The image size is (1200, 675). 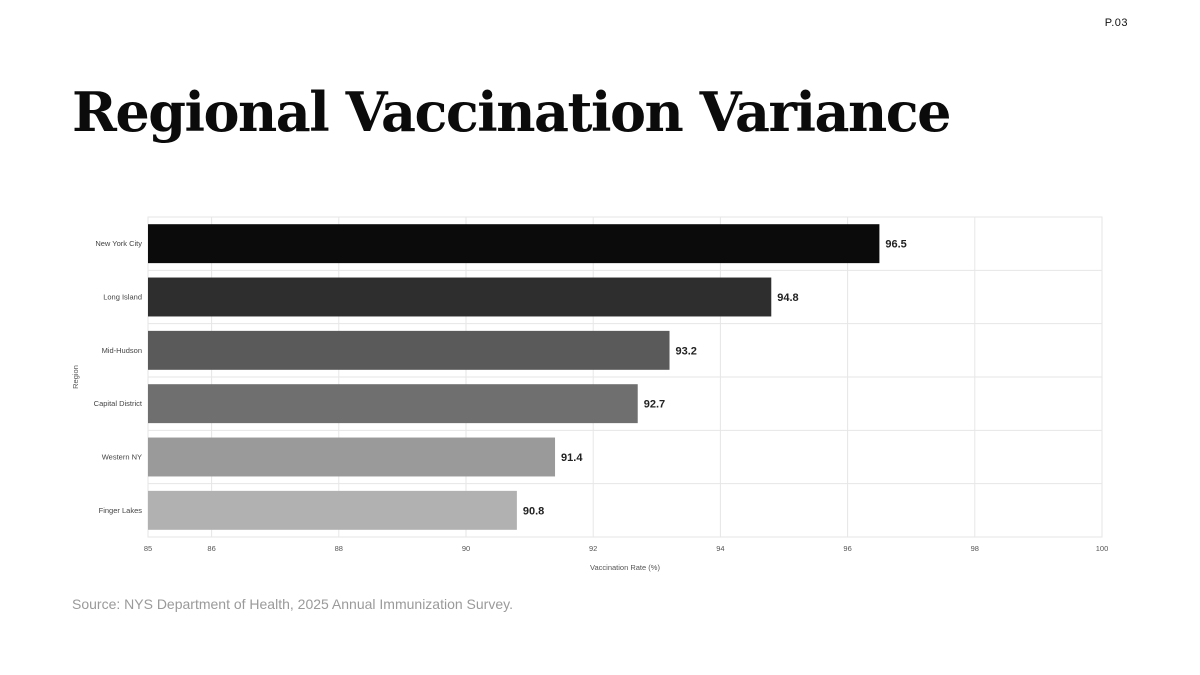 I want to click on y-tick-label: Western NY, so click(x=122, y=457).